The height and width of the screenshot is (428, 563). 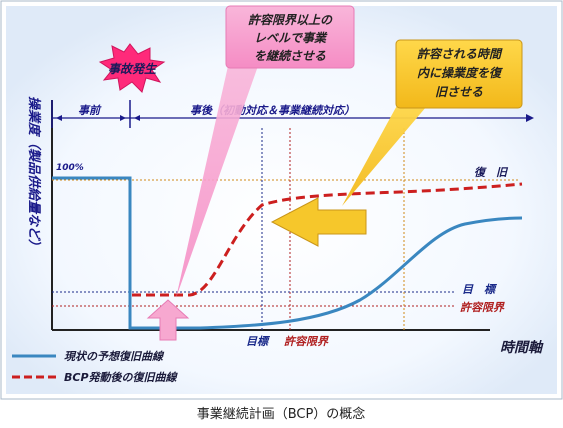 I want to click on phase-arrowhead-after-r, so click(x=530, y=118).